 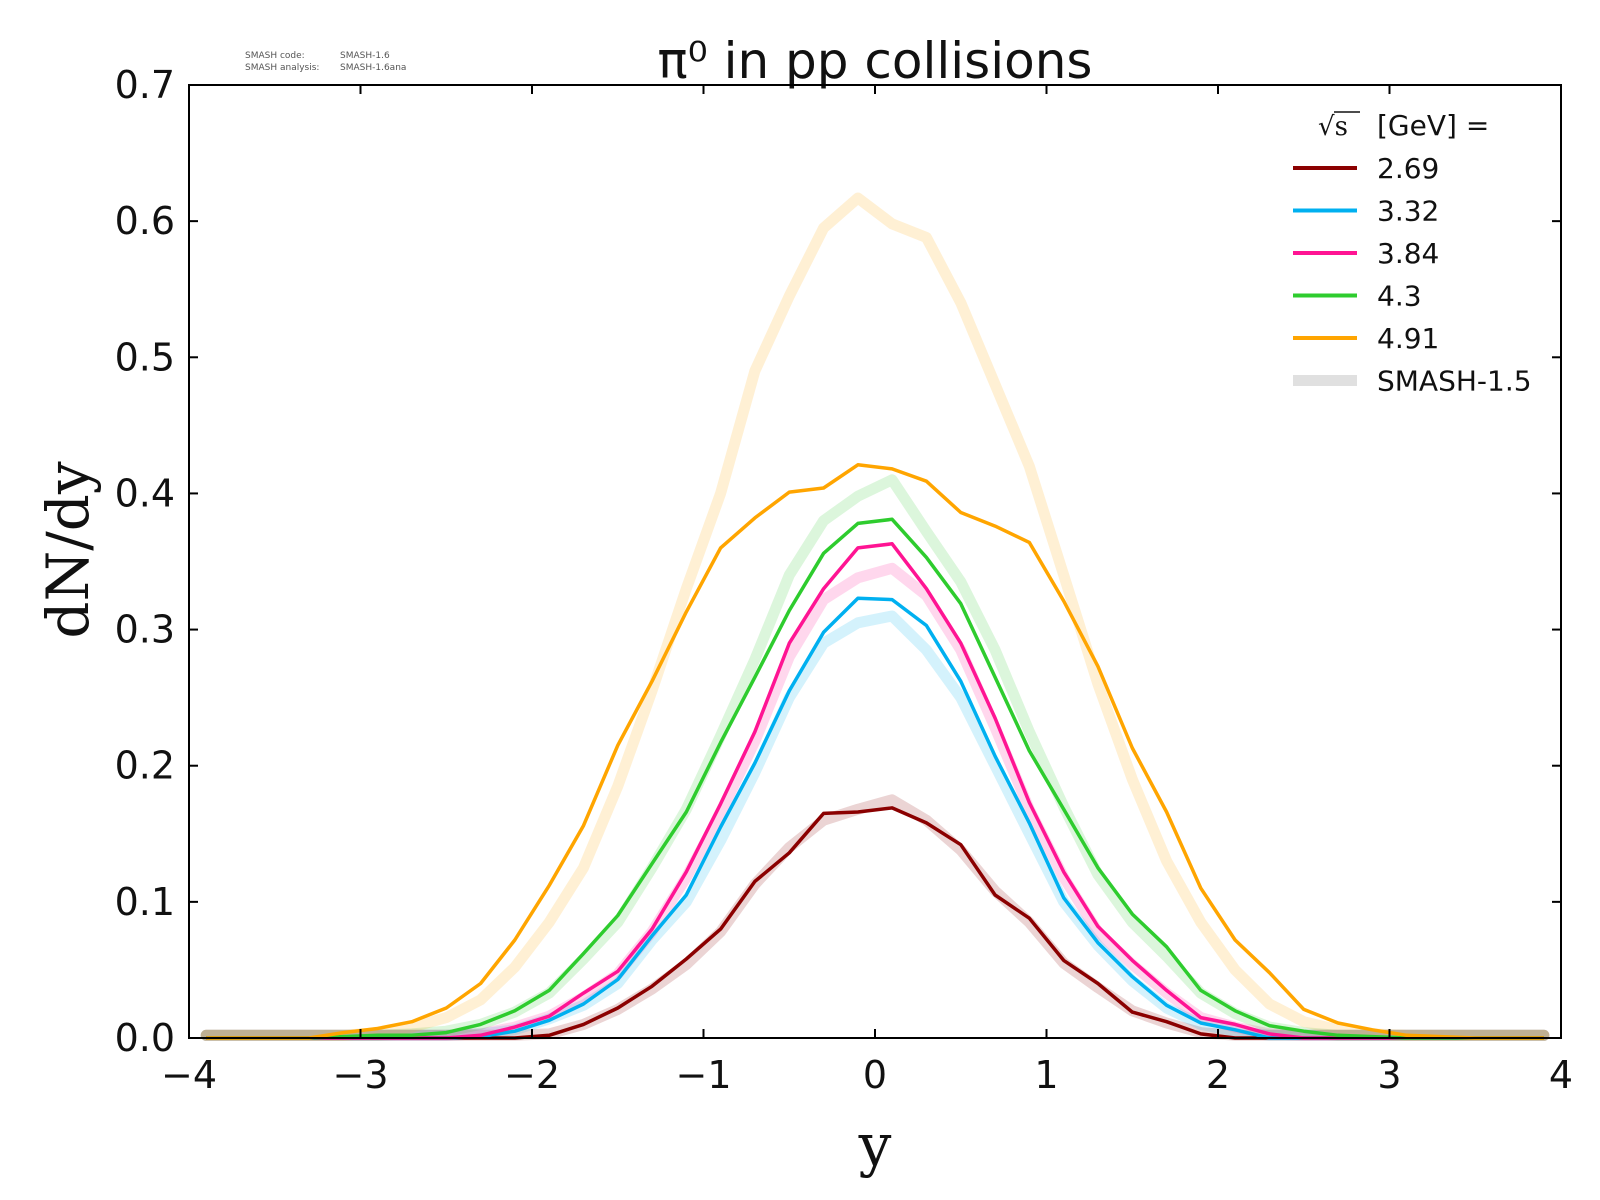 What do you see at coordinates (360, 1075) in the screenshot?
I see `x-tick-label: −3` at bounding box center [360, 1075].